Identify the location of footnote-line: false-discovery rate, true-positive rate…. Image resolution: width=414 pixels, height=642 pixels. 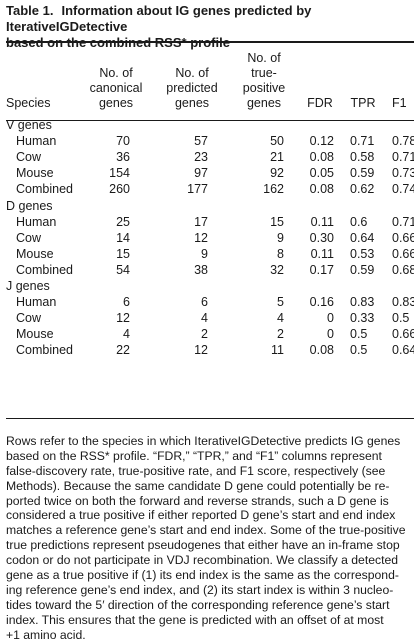
(196, 470).